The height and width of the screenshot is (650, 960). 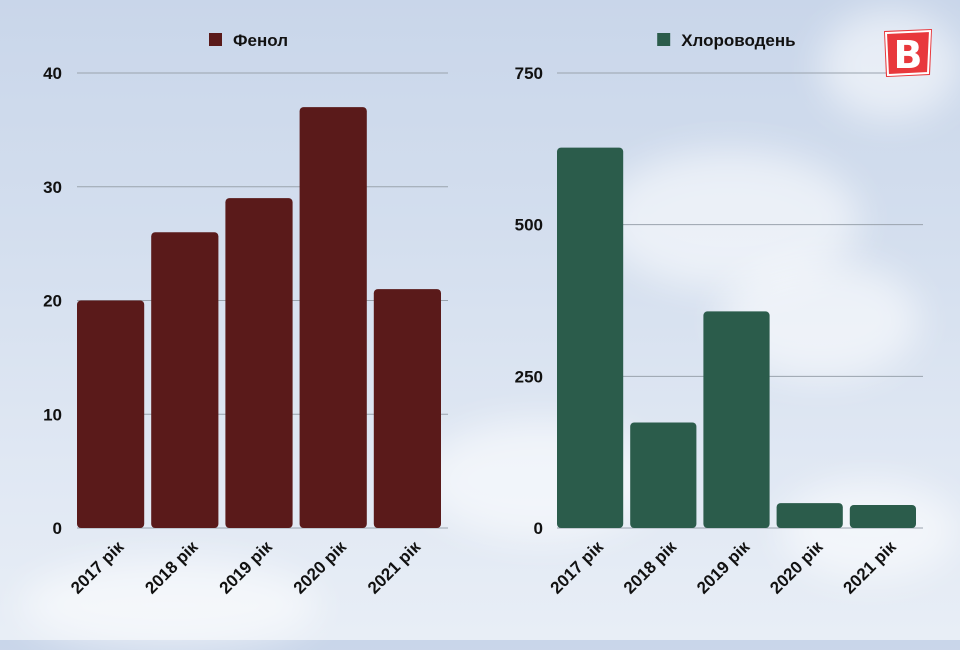 I want to click on logo-letter: B, so click(x=908, y=55).